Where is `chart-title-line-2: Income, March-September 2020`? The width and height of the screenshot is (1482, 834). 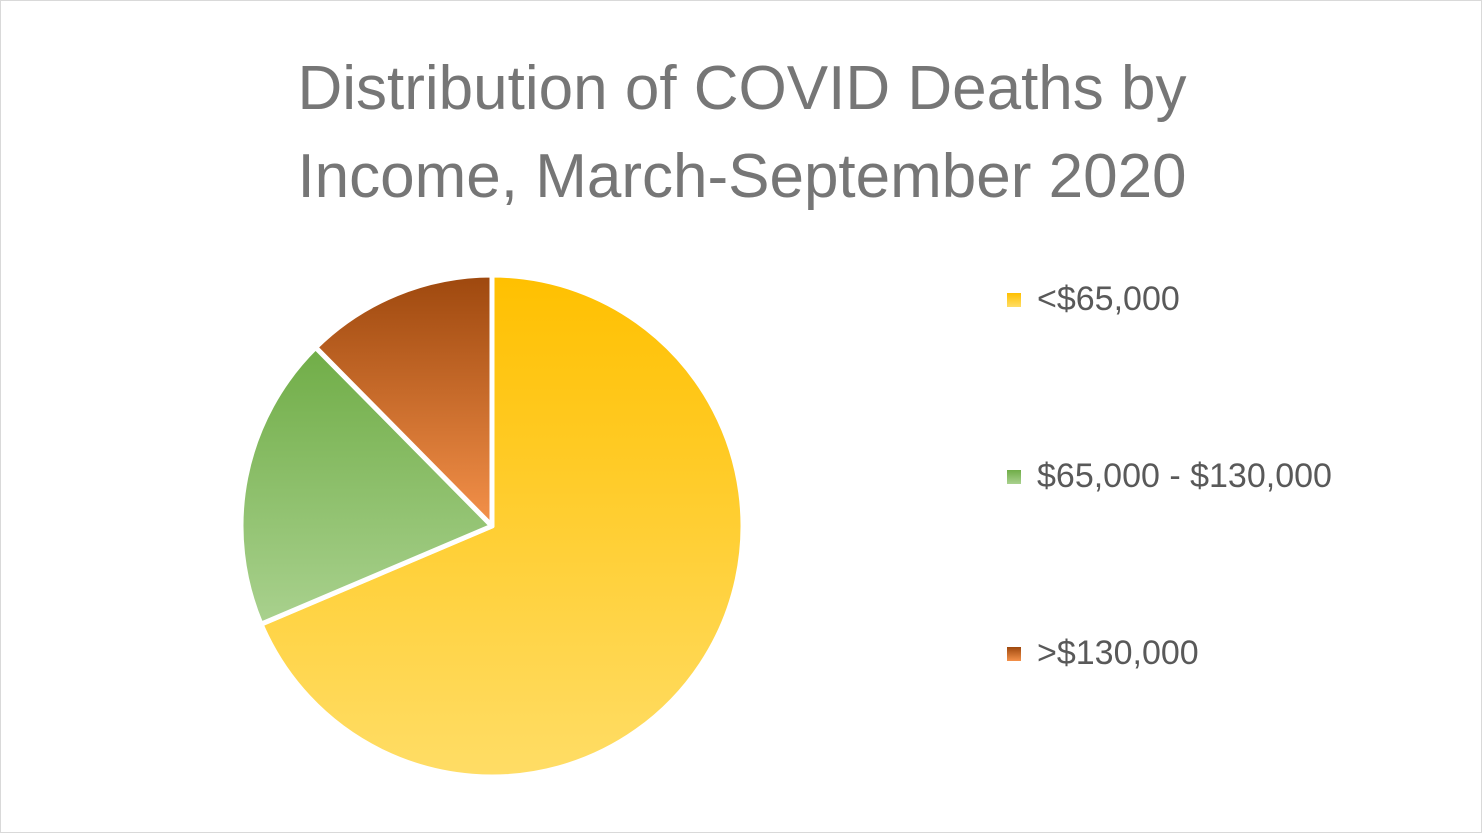
chart-title-line-2: Income, March-September 2020 is located at coordinates (742, 176).